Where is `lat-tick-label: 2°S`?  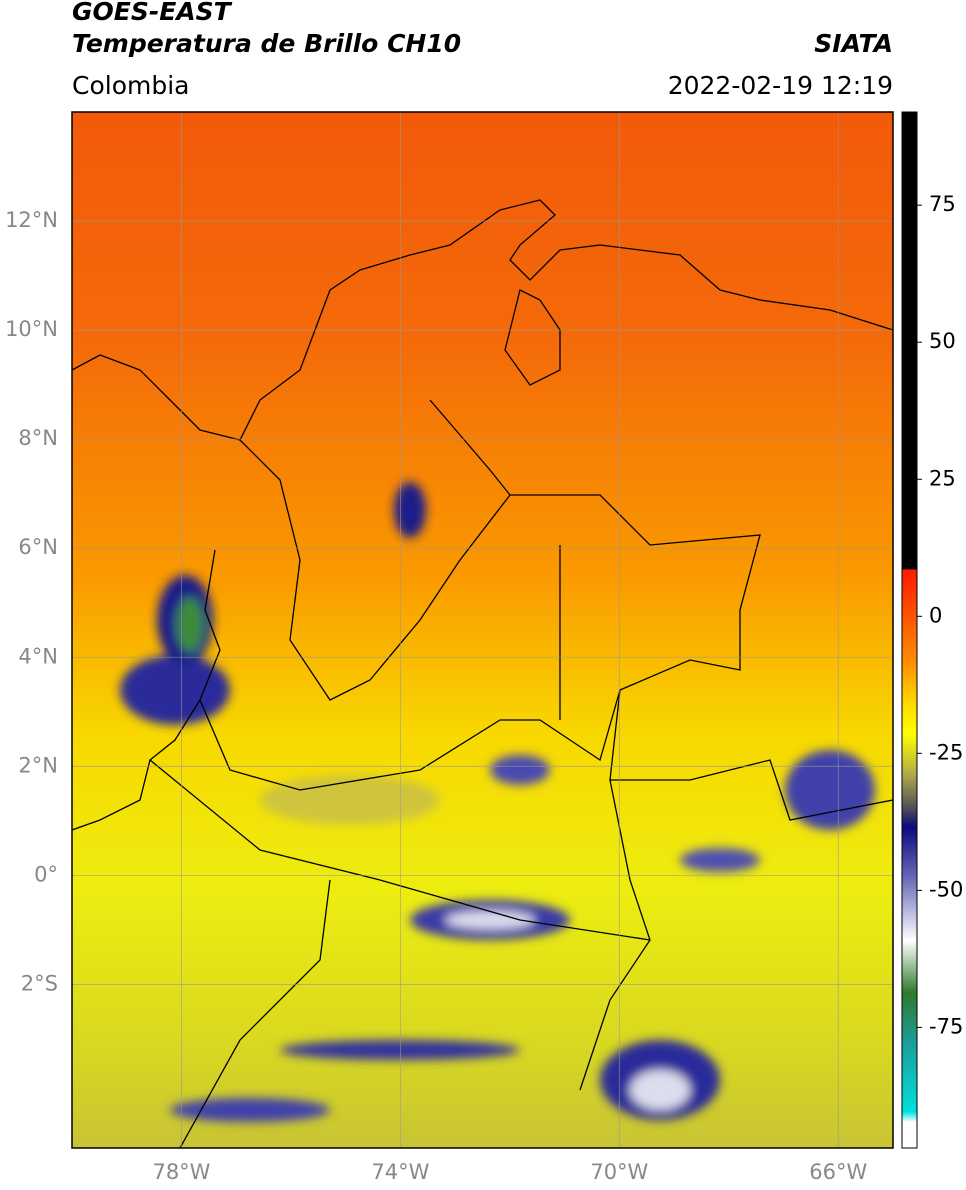 lat-tick-label: 2°S is located at coordinates (39, 983).